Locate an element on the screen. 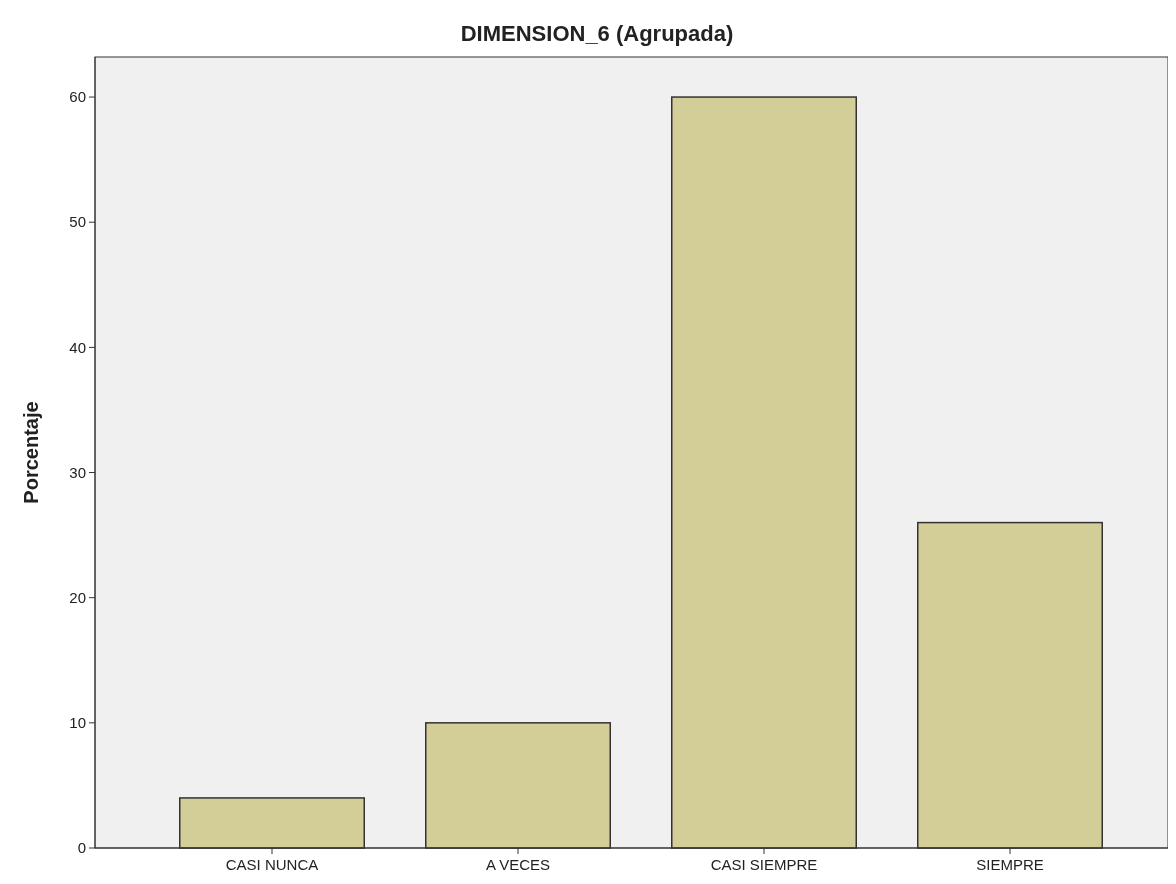 The height and width of the screenshot is (884, 1176). y-tick-label: 50 is located at coordinates (77, 222).